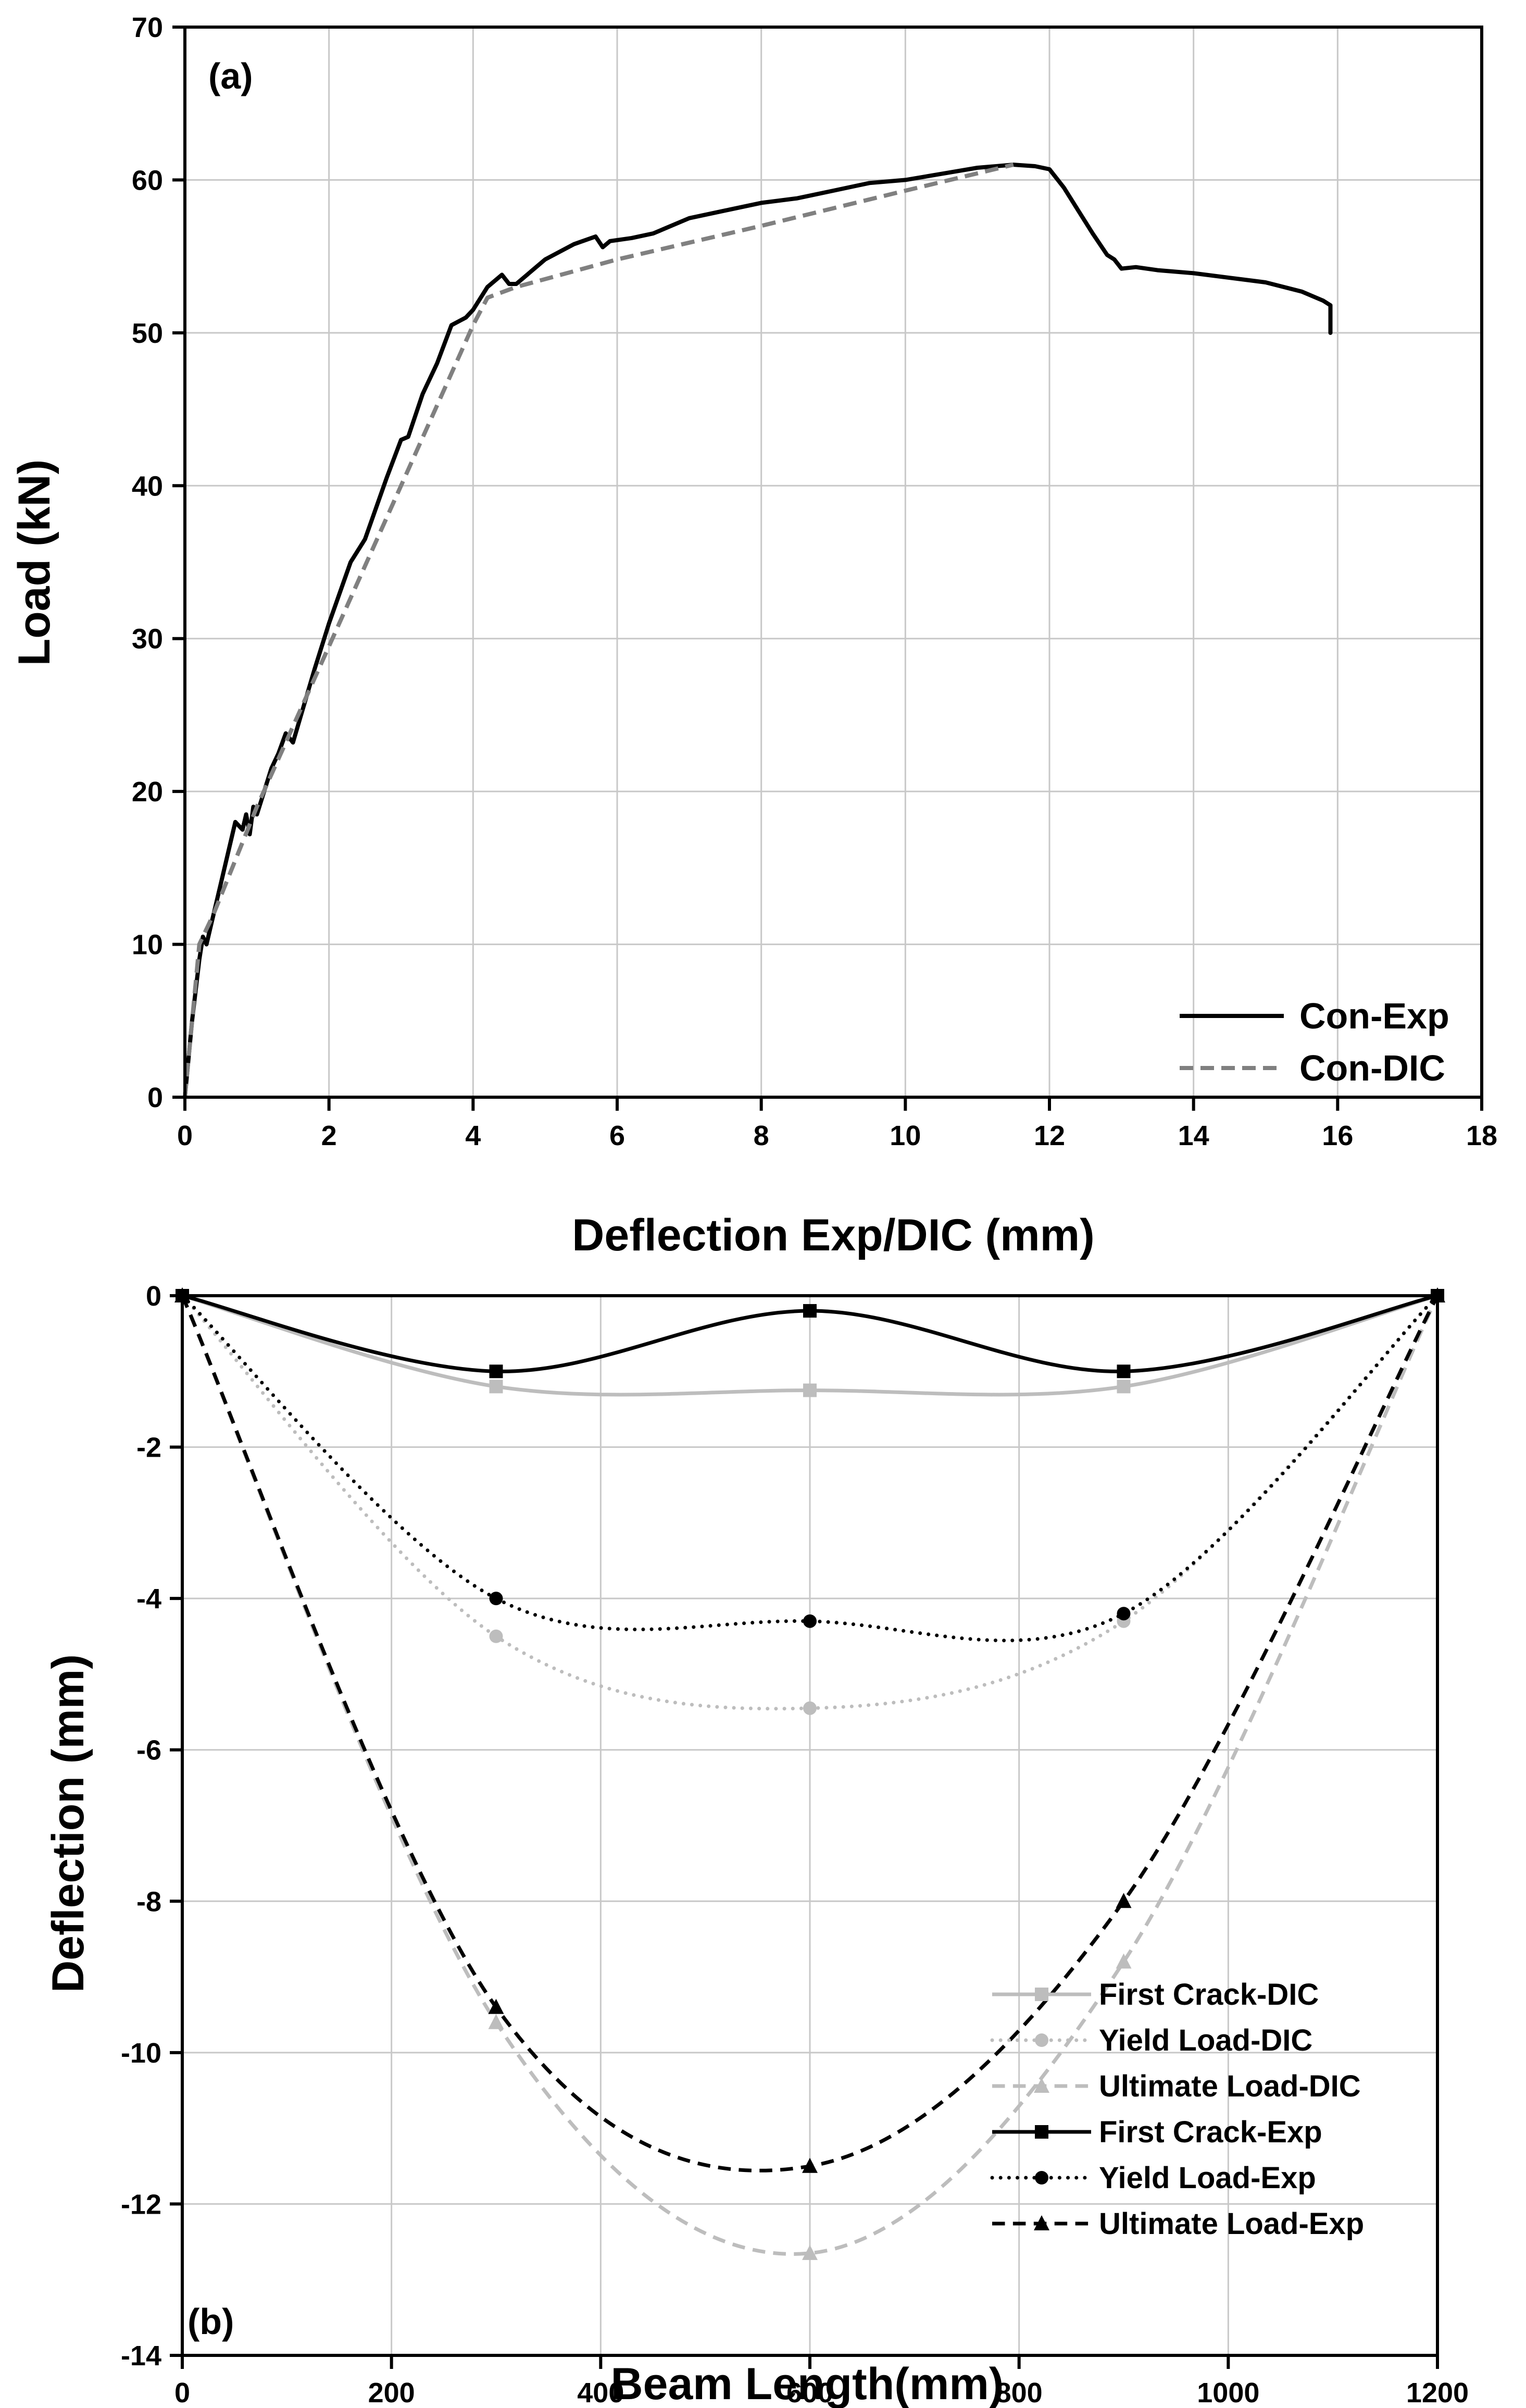 Image resolution: width=1526 pixels, height=2408 pixels. Describe the element at coordinates (329, 1136) in the screenshot. I see `panel-a-x-tick-label: 2` at that location.